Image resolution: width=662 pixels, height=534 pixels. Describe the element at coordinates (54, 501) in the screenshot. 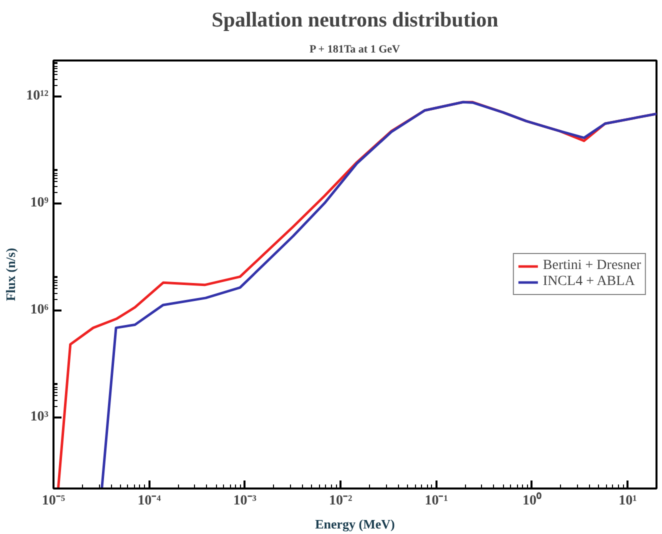

I see `x-tick-label: 10⁻⁵` at that location.